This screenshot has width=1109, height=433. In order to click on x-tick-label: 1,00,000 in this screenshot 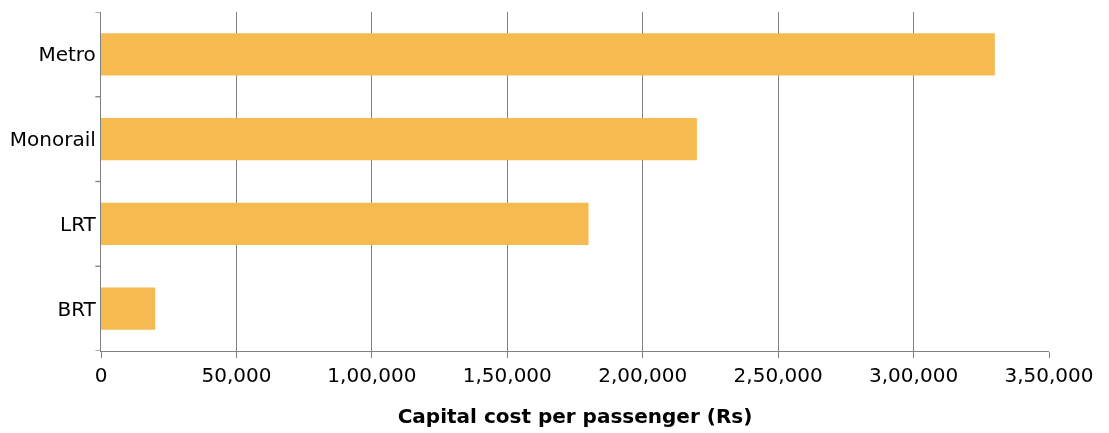, I will do `click(372, 375)`.